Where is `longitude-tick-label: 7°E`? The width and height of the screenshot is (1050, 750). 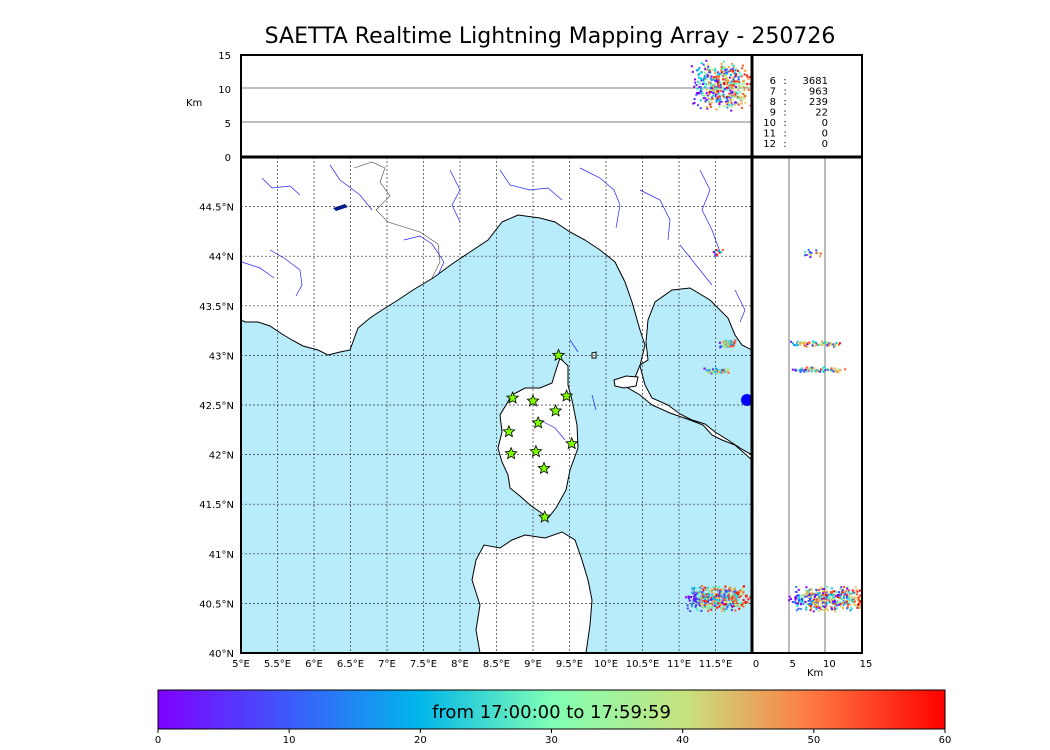
longitude-tick-label: 7°E is located at coordinates (387, 664).